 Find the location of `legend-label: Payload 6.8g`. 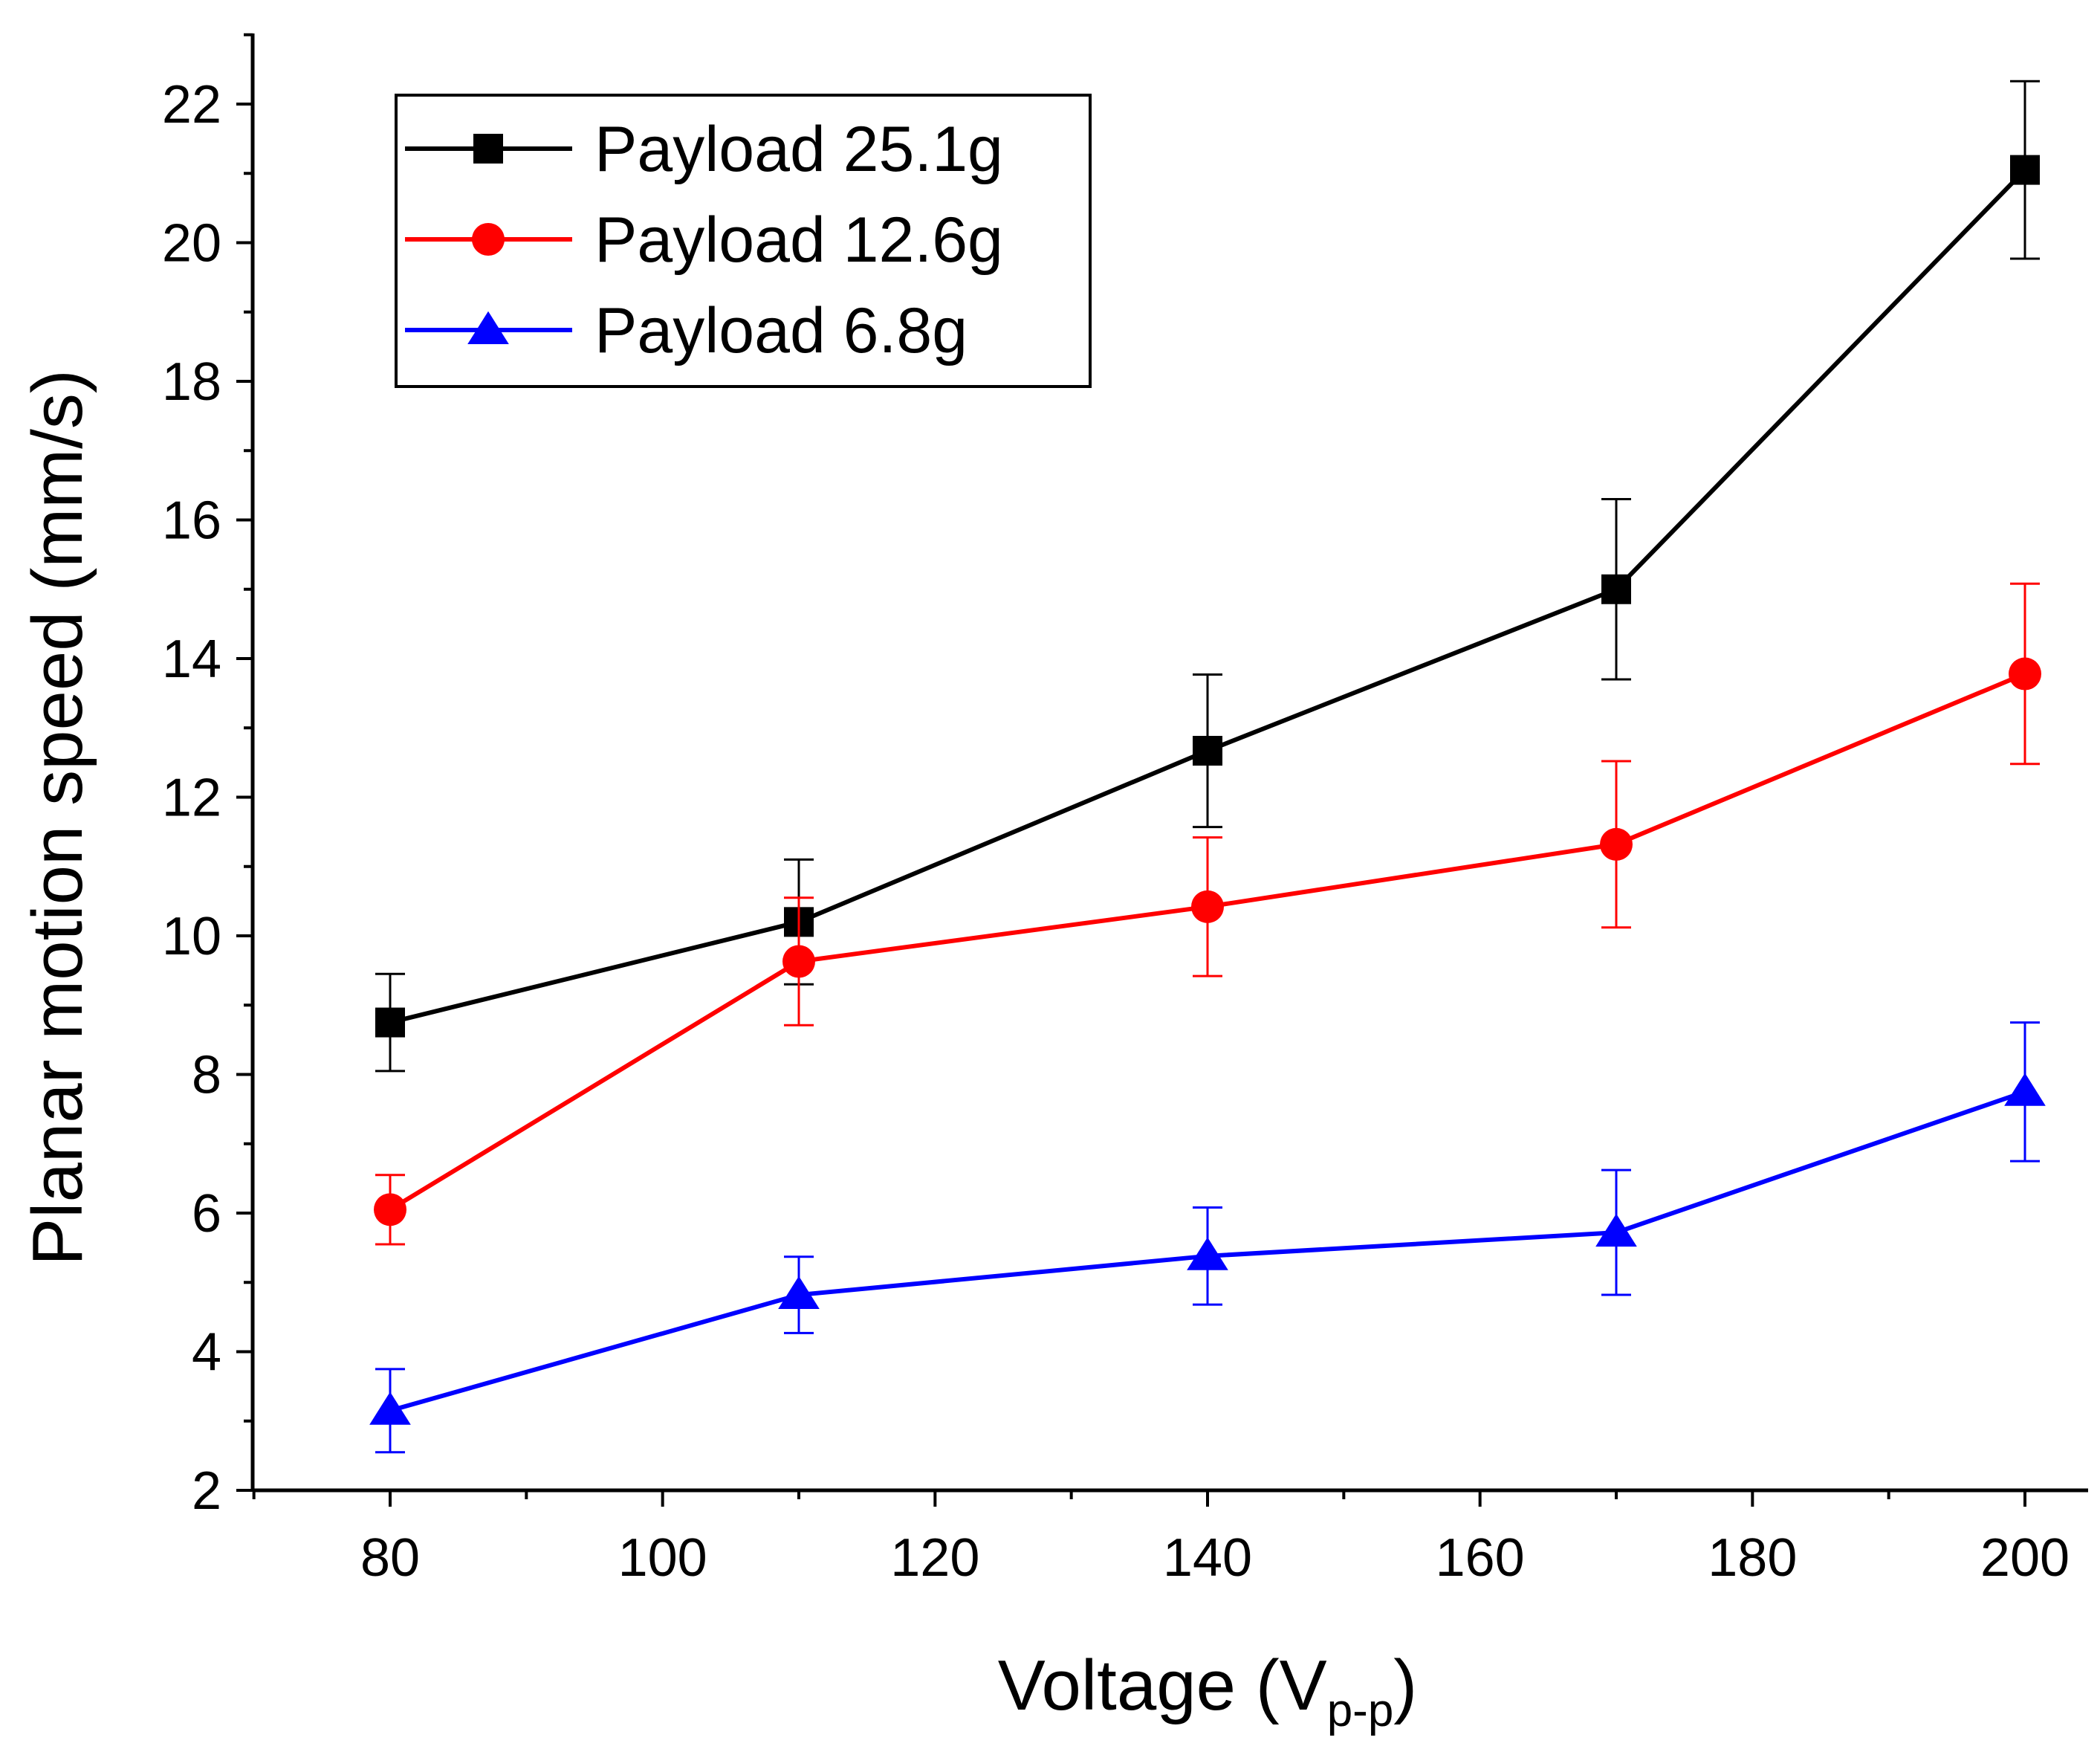

legend-label: Payload 6.8g is located at coordinates (781, 330).